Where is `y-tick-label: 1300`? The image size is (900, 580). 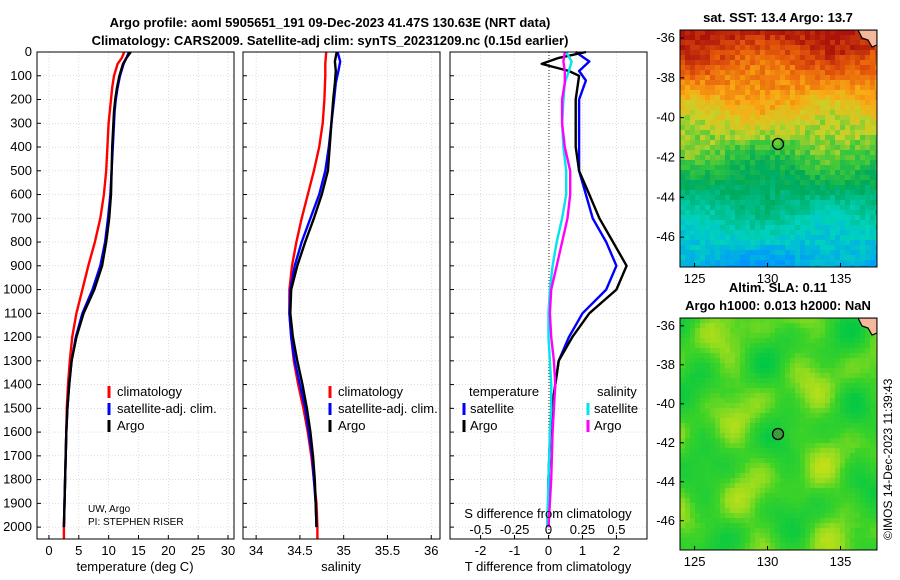 y-tick-label: 1300 is located at coordinates (17, 360).